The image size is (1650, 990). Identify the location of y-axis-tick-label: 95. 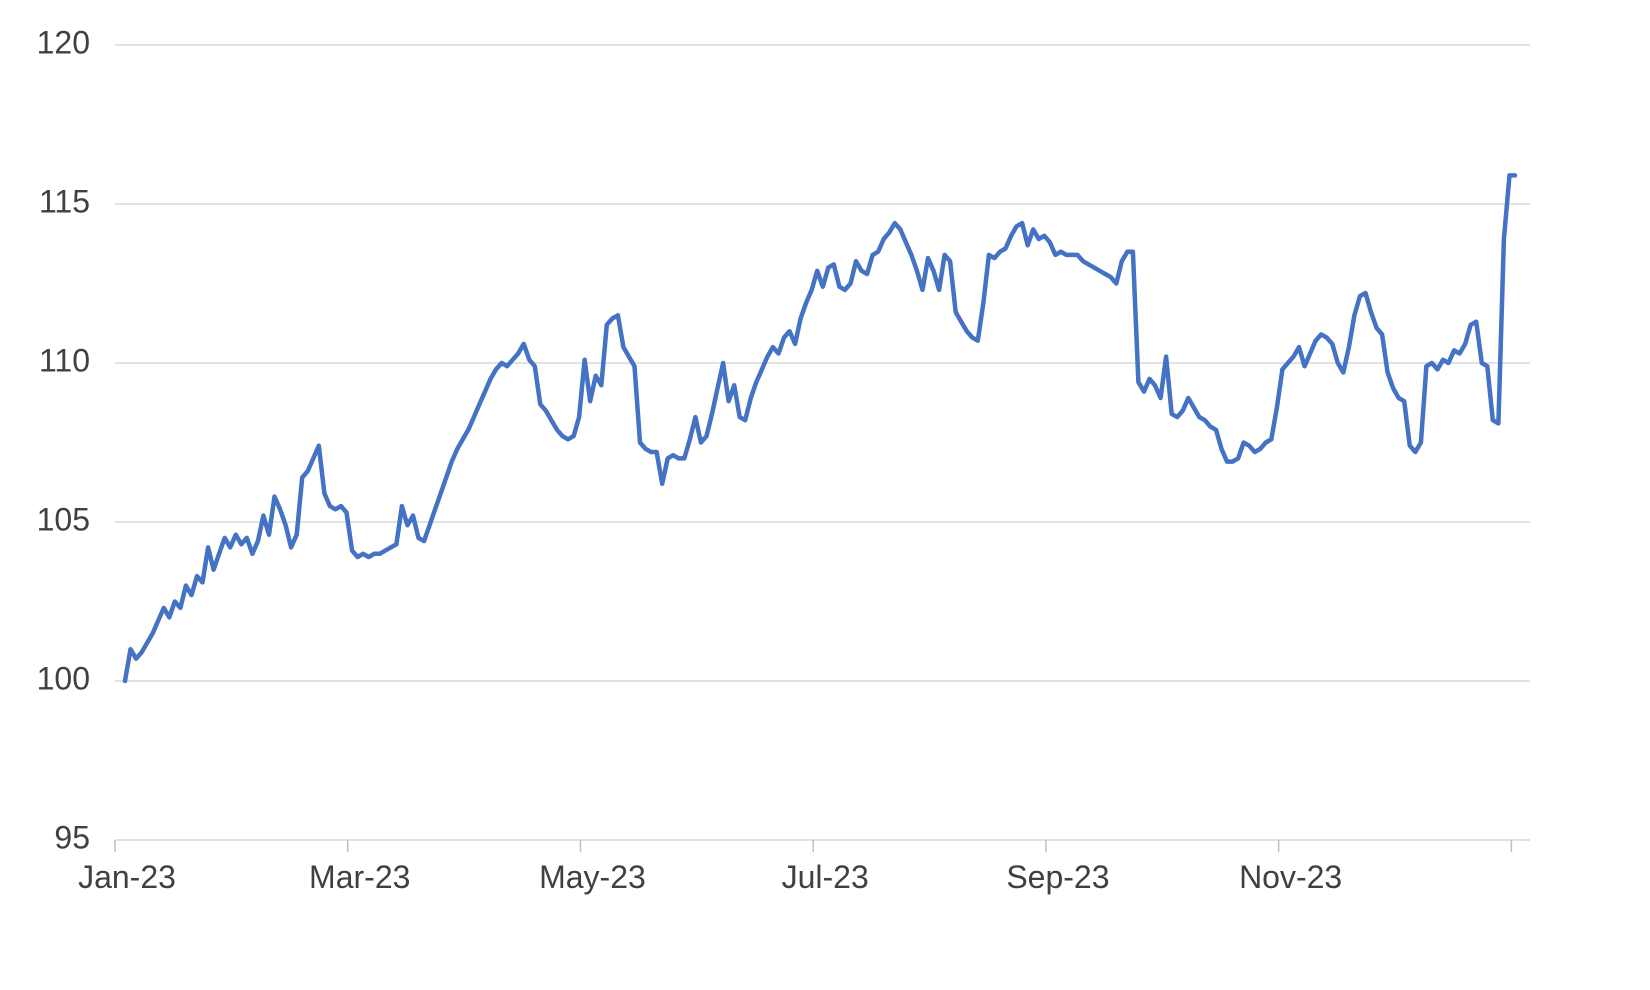
(72, 837).